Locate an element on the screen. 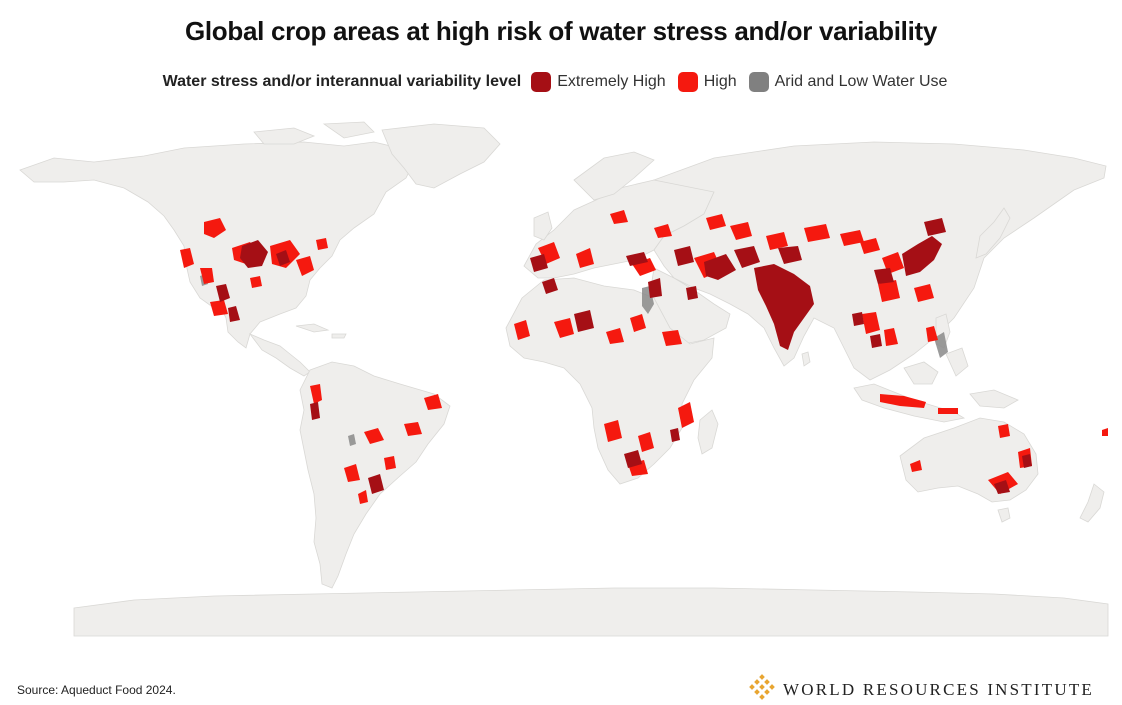  legend-swatch-arid is located at coordinates (758, 82).